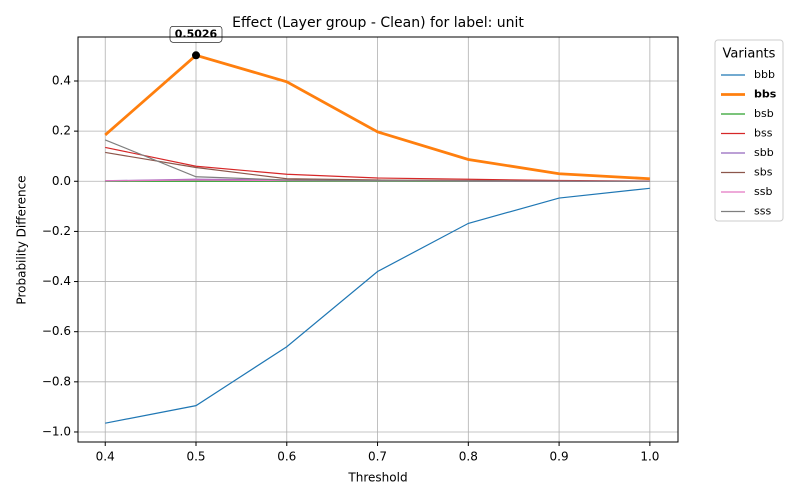  What do you see at coordinates (377, 160) in the screenshot?
I see `series-line` at bounding box center [377, 160].